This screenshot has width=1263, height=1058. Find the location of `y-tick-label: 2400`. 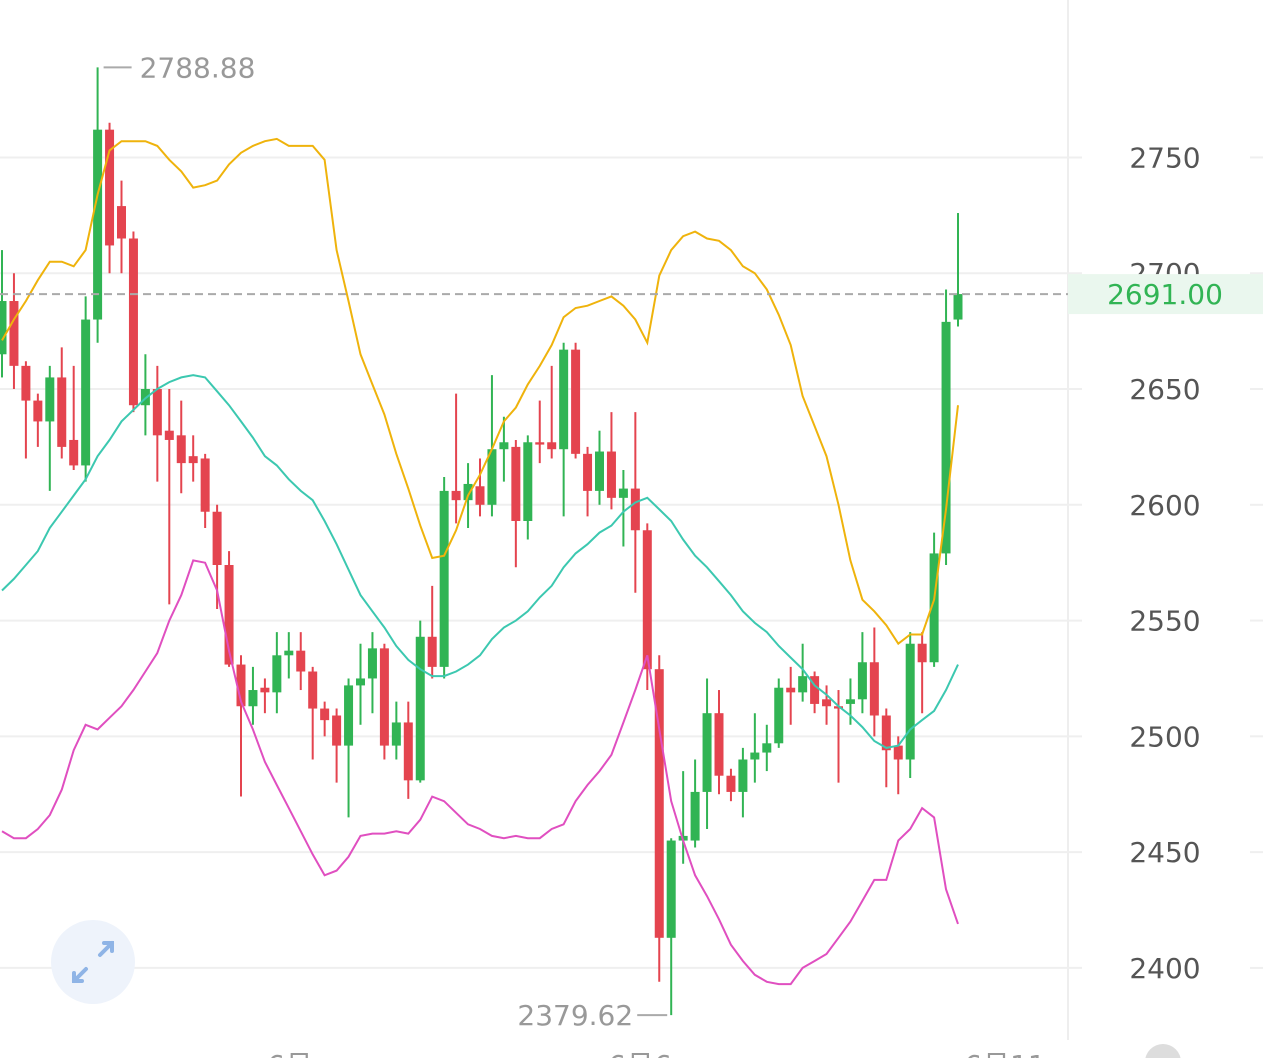

y-tick-label: 2400 is located at coordinates (1164, 968).